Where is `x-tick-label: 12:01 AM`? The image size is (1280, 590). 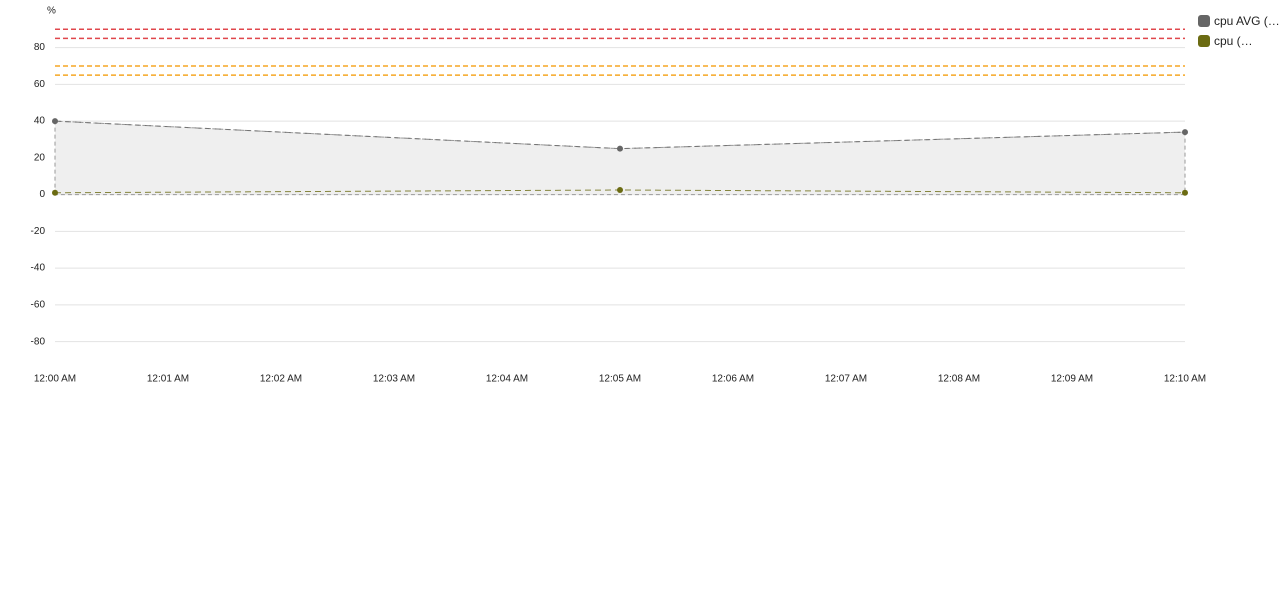
x-tick-label: 12:01 AM is located at coordinates (168, 379).